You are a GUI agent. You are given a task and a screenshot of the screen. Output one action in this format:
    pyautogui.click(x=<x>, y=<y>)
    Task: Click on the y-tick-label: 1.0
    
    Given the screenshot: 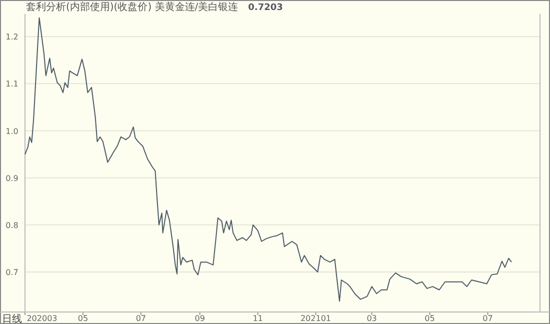 What is the action you would take?
    pyautogui.click(x=12, y=131)
    